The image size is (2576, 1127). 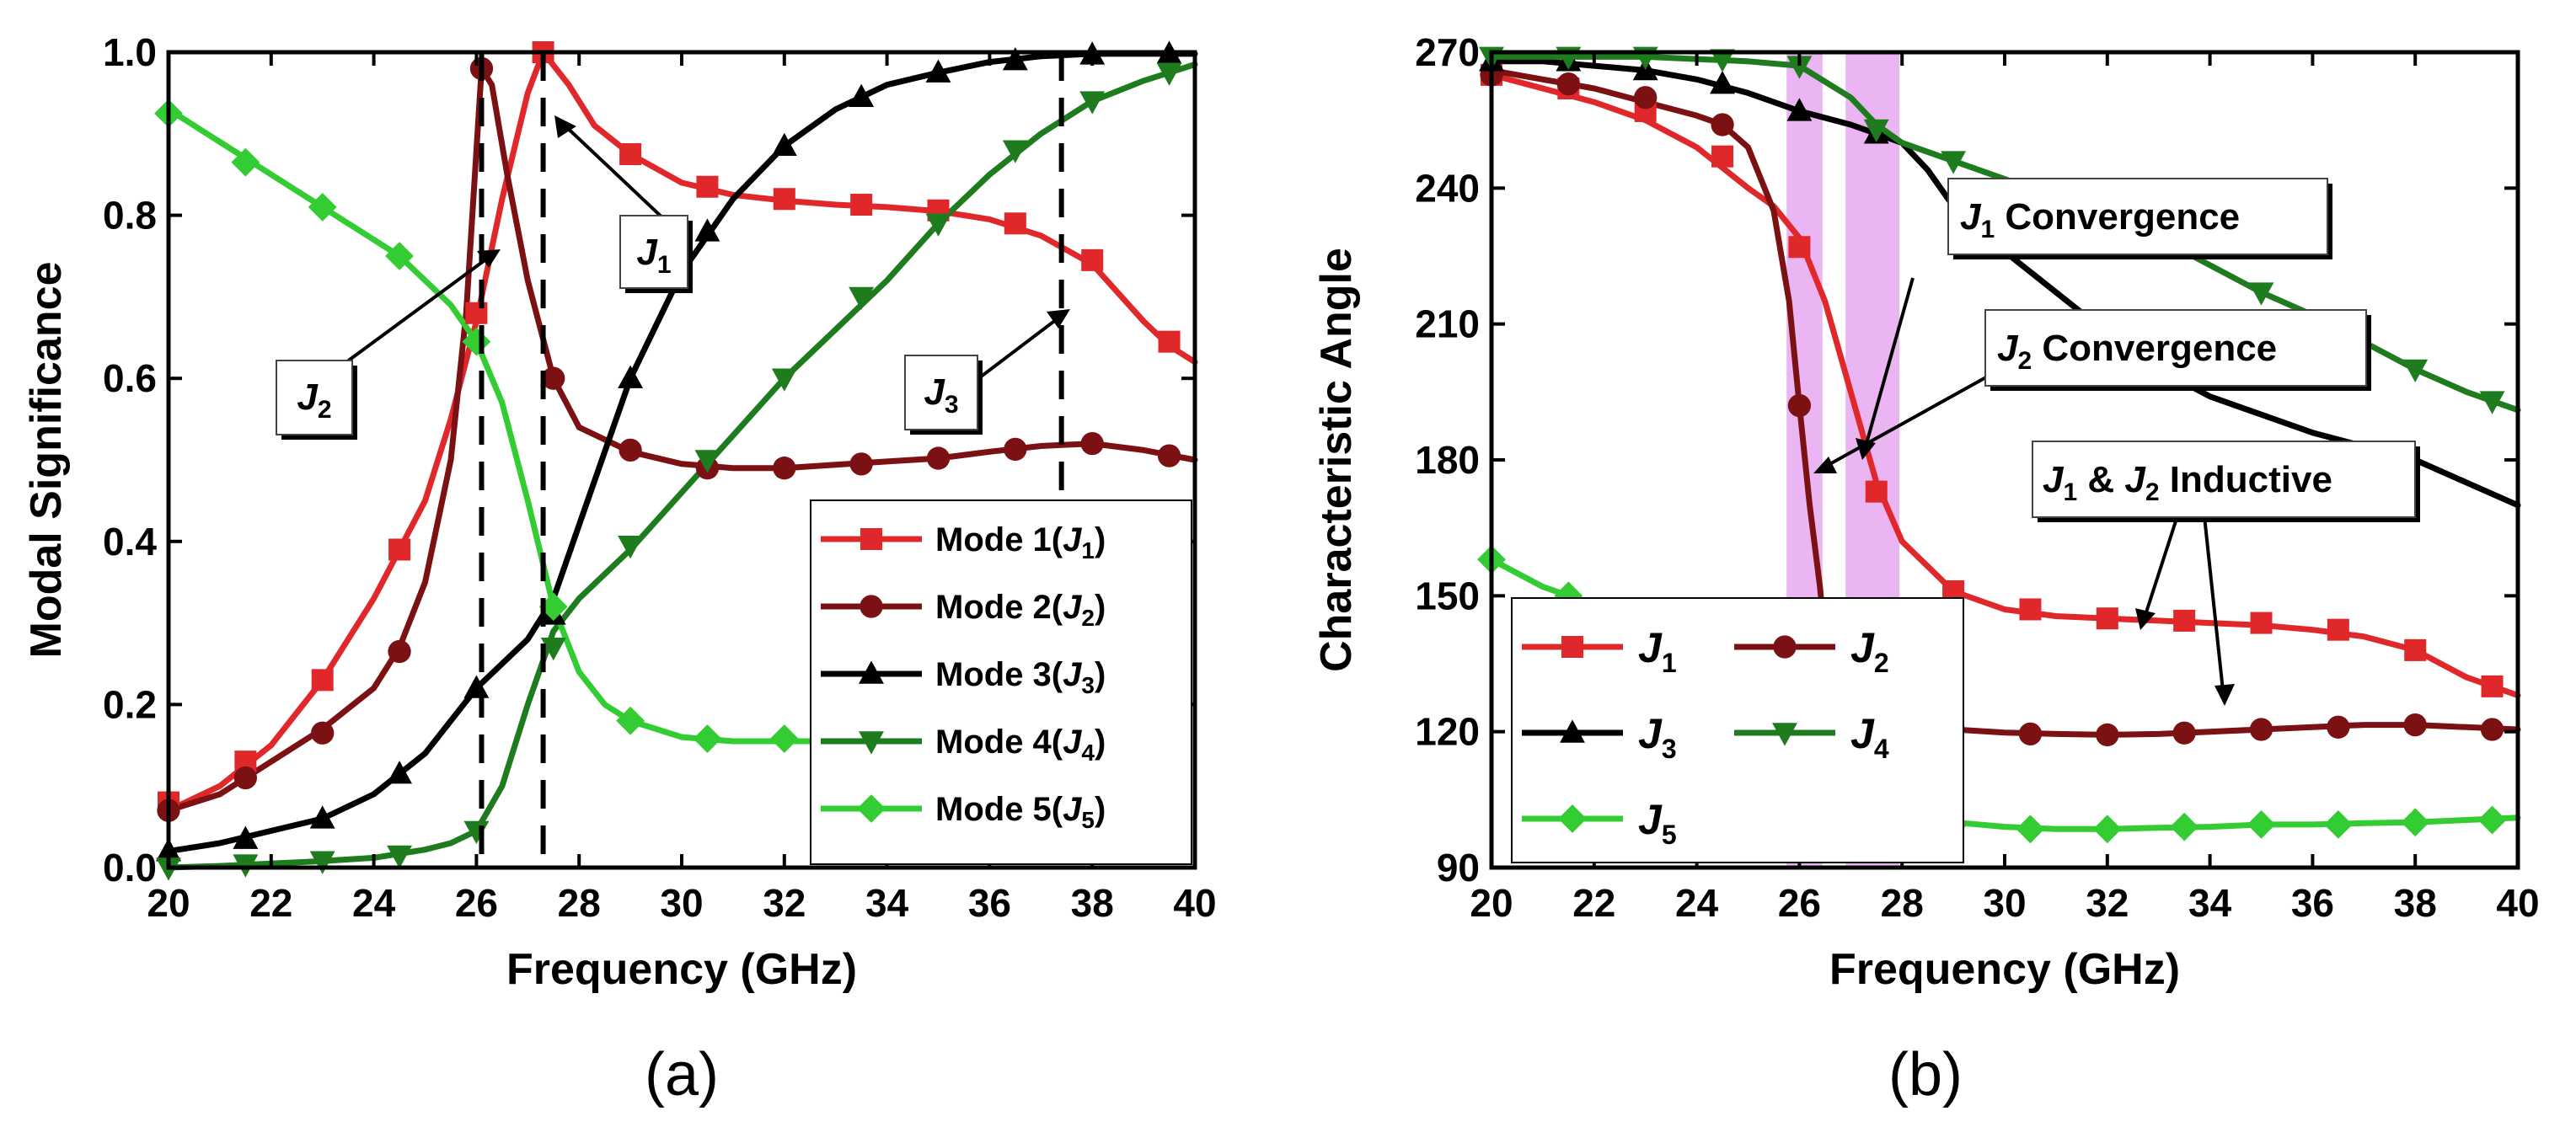 What do you see at coordinates (130, 704) in the screenshot?
I see `y-tick-label: 0.2` at bounding box center [130, 704].